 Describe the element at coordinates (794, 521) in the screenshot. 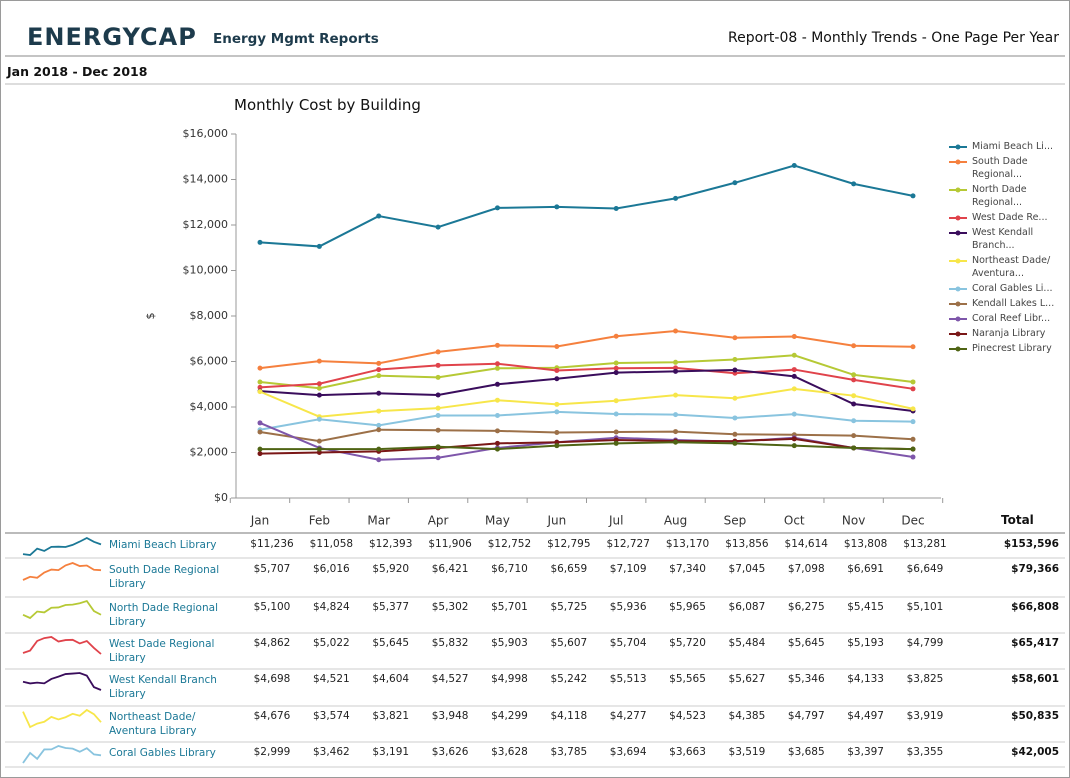

I see `x-tick-label: Oct` at that location.